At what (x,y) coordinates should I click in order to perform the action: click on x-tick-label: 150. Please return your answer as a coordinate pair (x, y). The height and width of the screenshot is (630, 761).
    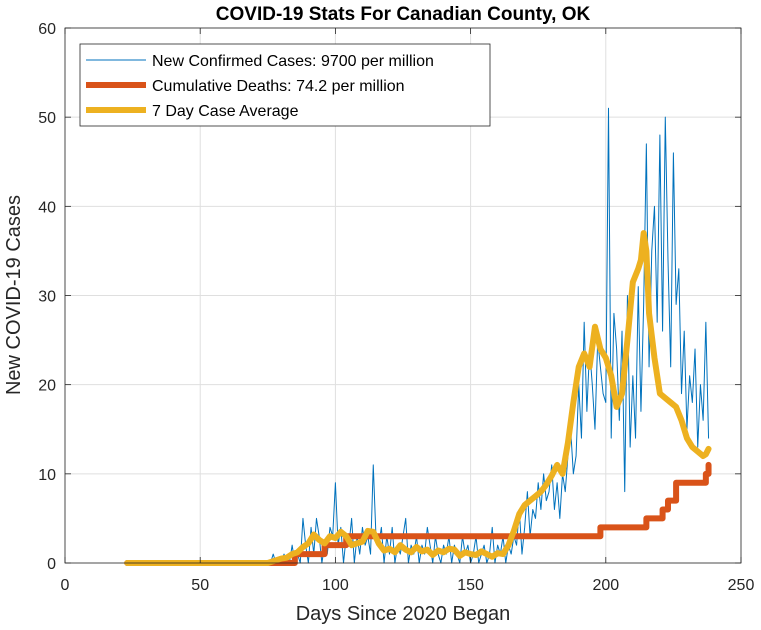
    Looking at the image, I should click on (470, 585).